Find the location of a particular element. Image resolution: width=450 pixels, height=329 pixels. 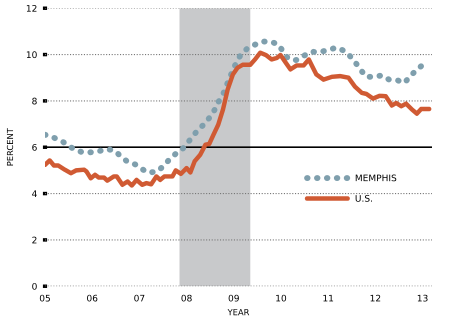

legend-label: MEMPHIS is located at coordinates (376, 178).